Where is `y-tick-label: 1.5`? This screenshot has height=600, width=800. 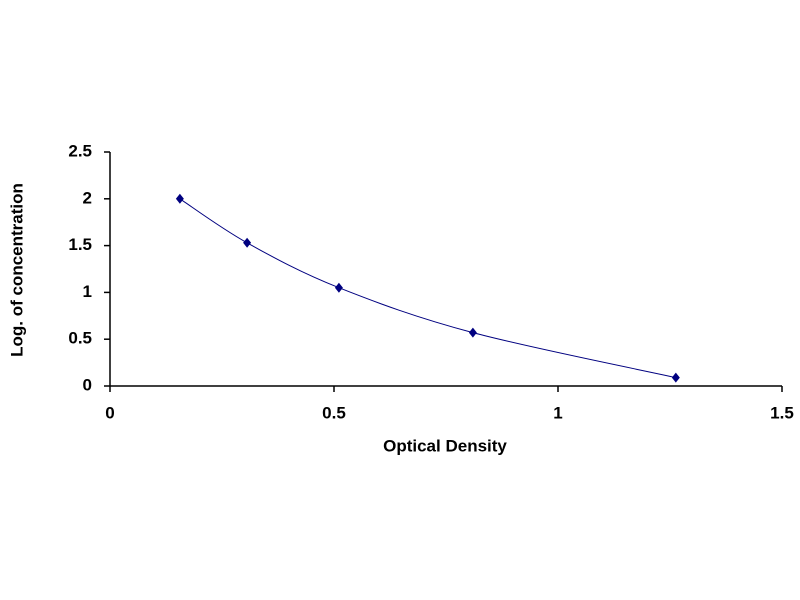
y-tick-label: 1.5 is located at coordinates (80, 244).